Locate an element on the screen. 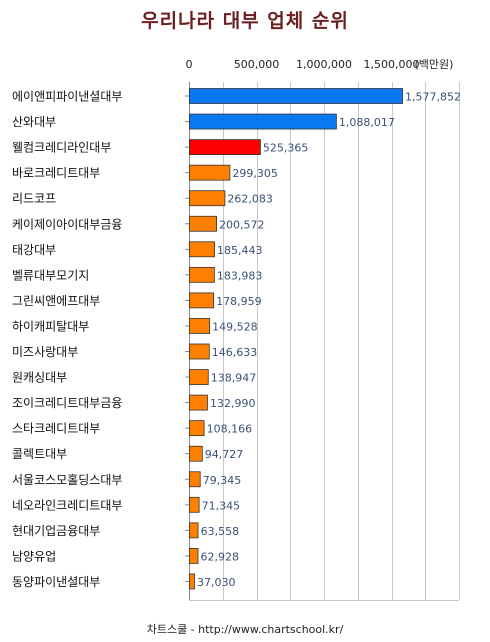  value-label: 149,528 is located at coordinates (235, 326).